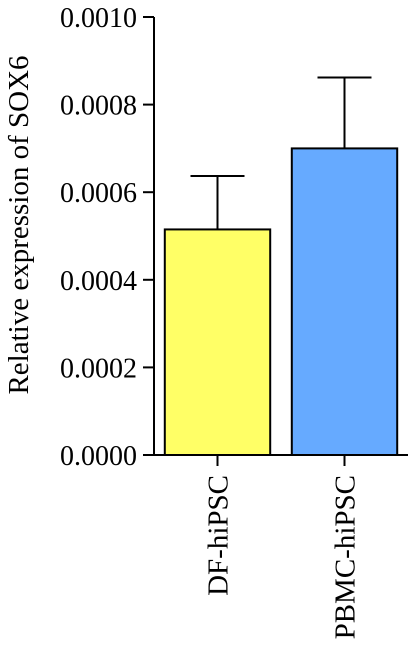 The height and width of the screenshot is (664, 419). Describe the element at coordinates (98, 281) in the screenshot. I see `y-tick-label: 0.0004` at that location.